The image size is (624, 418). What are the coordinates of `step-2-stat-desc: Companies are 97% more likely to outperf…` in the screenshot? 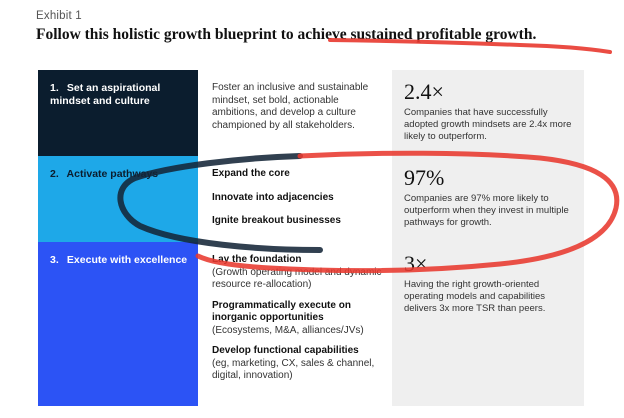 It's located at (486, 210).